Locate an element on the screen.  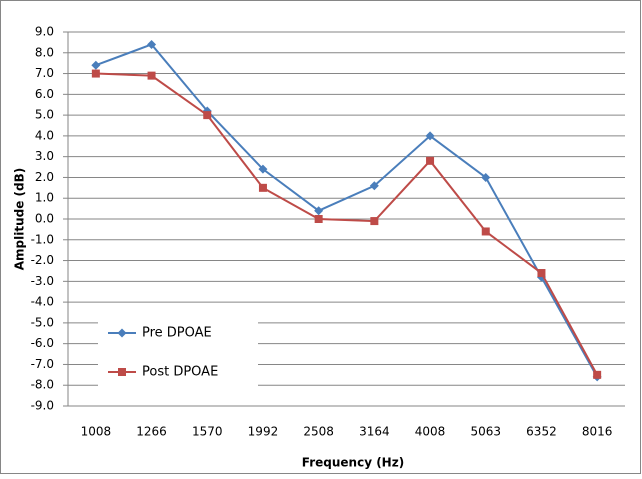
y-tick-label: 3.0 is located at coordinates (44, 156).